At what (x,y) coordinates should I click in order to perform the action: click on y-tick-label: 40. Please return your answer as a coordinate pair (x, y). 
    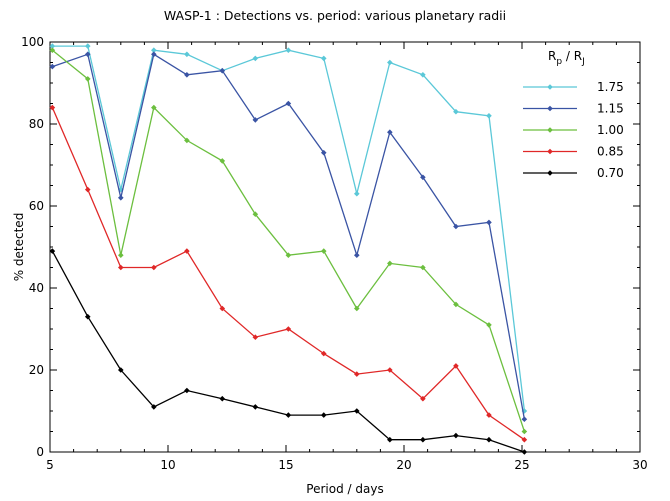
    Looking at the image, I should click on (36, 288).